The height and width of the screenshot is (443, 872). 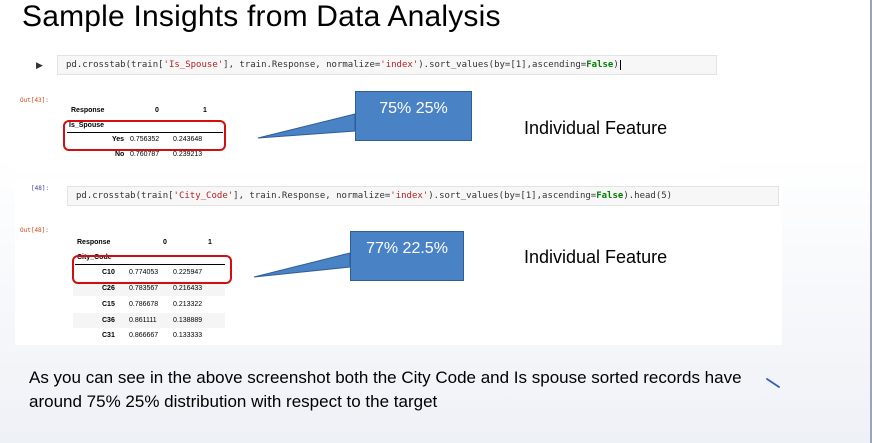 I want to click on table-cell: 0.216433, so click(x=188, y=288).